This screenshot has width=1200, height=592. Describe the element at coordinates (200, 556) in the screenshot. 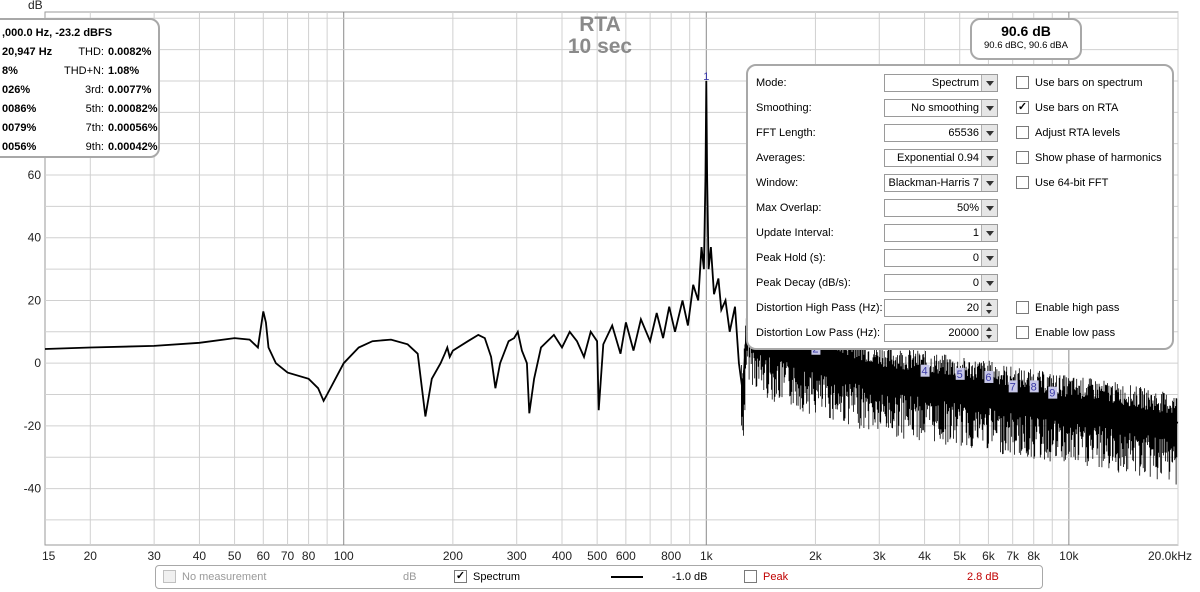

I see `x-tick-label: 40` at that location.